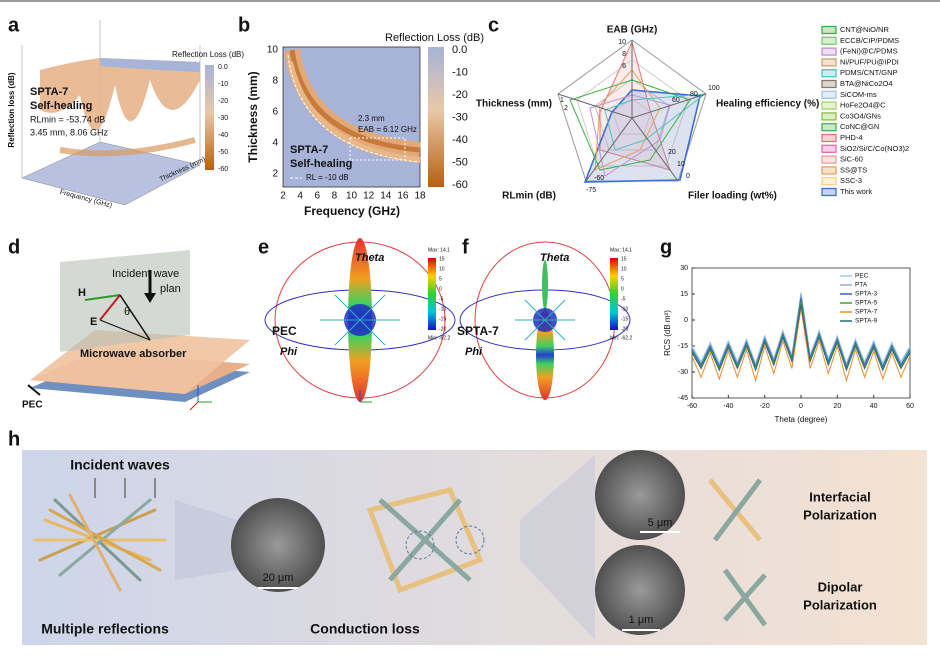 This screenshot has width=940, height=660. I want to click on radar-axis-label: Filer loading (wt%), so click(732, 196).